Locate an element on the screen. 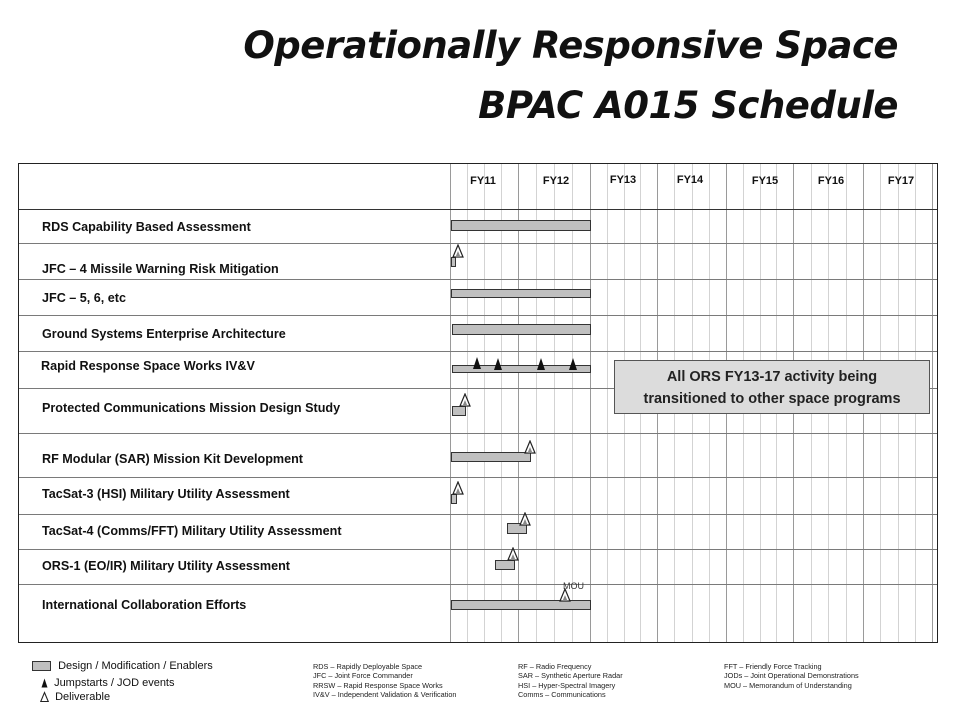 The height and width of the screenshot is (720, 960). legend-jumpstarts-label: Jumpstarts / JOD events is located at coordinates (114, 683).